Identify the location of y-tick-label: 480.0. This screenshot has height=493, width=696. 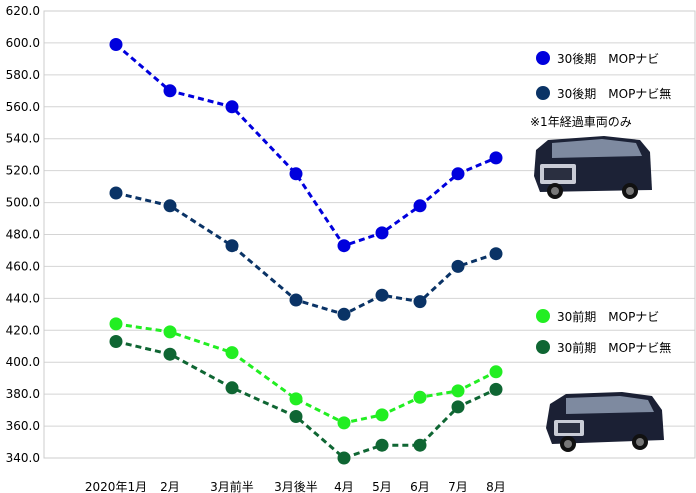
(23, 235).